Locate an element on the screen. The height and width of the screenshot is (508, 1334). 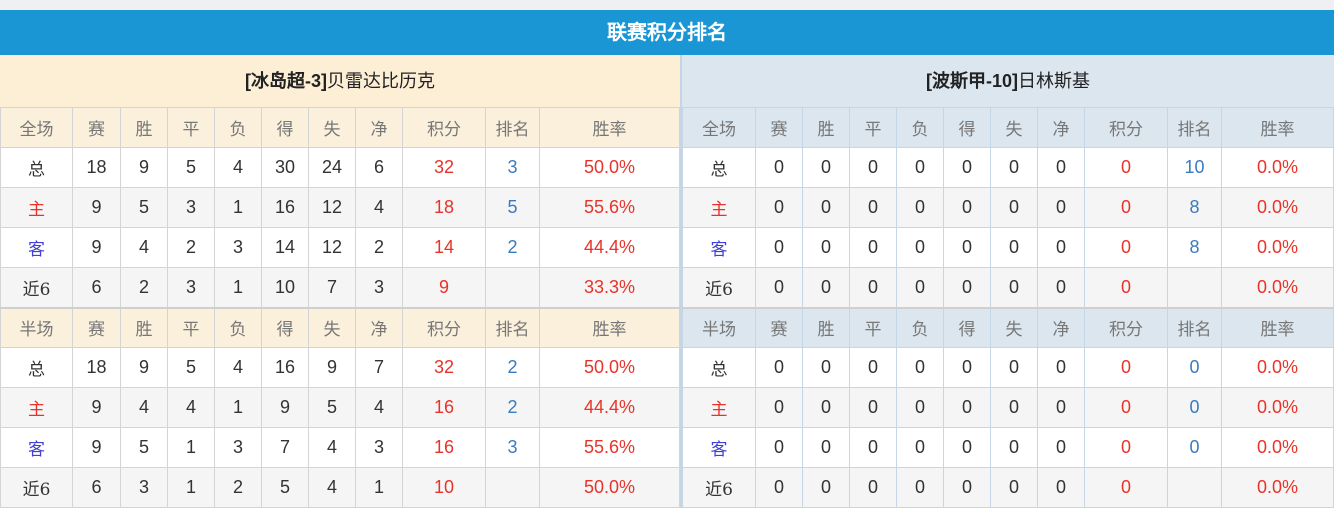
league-tag: [波斯甲-10] is located at coordinates (971, 81).